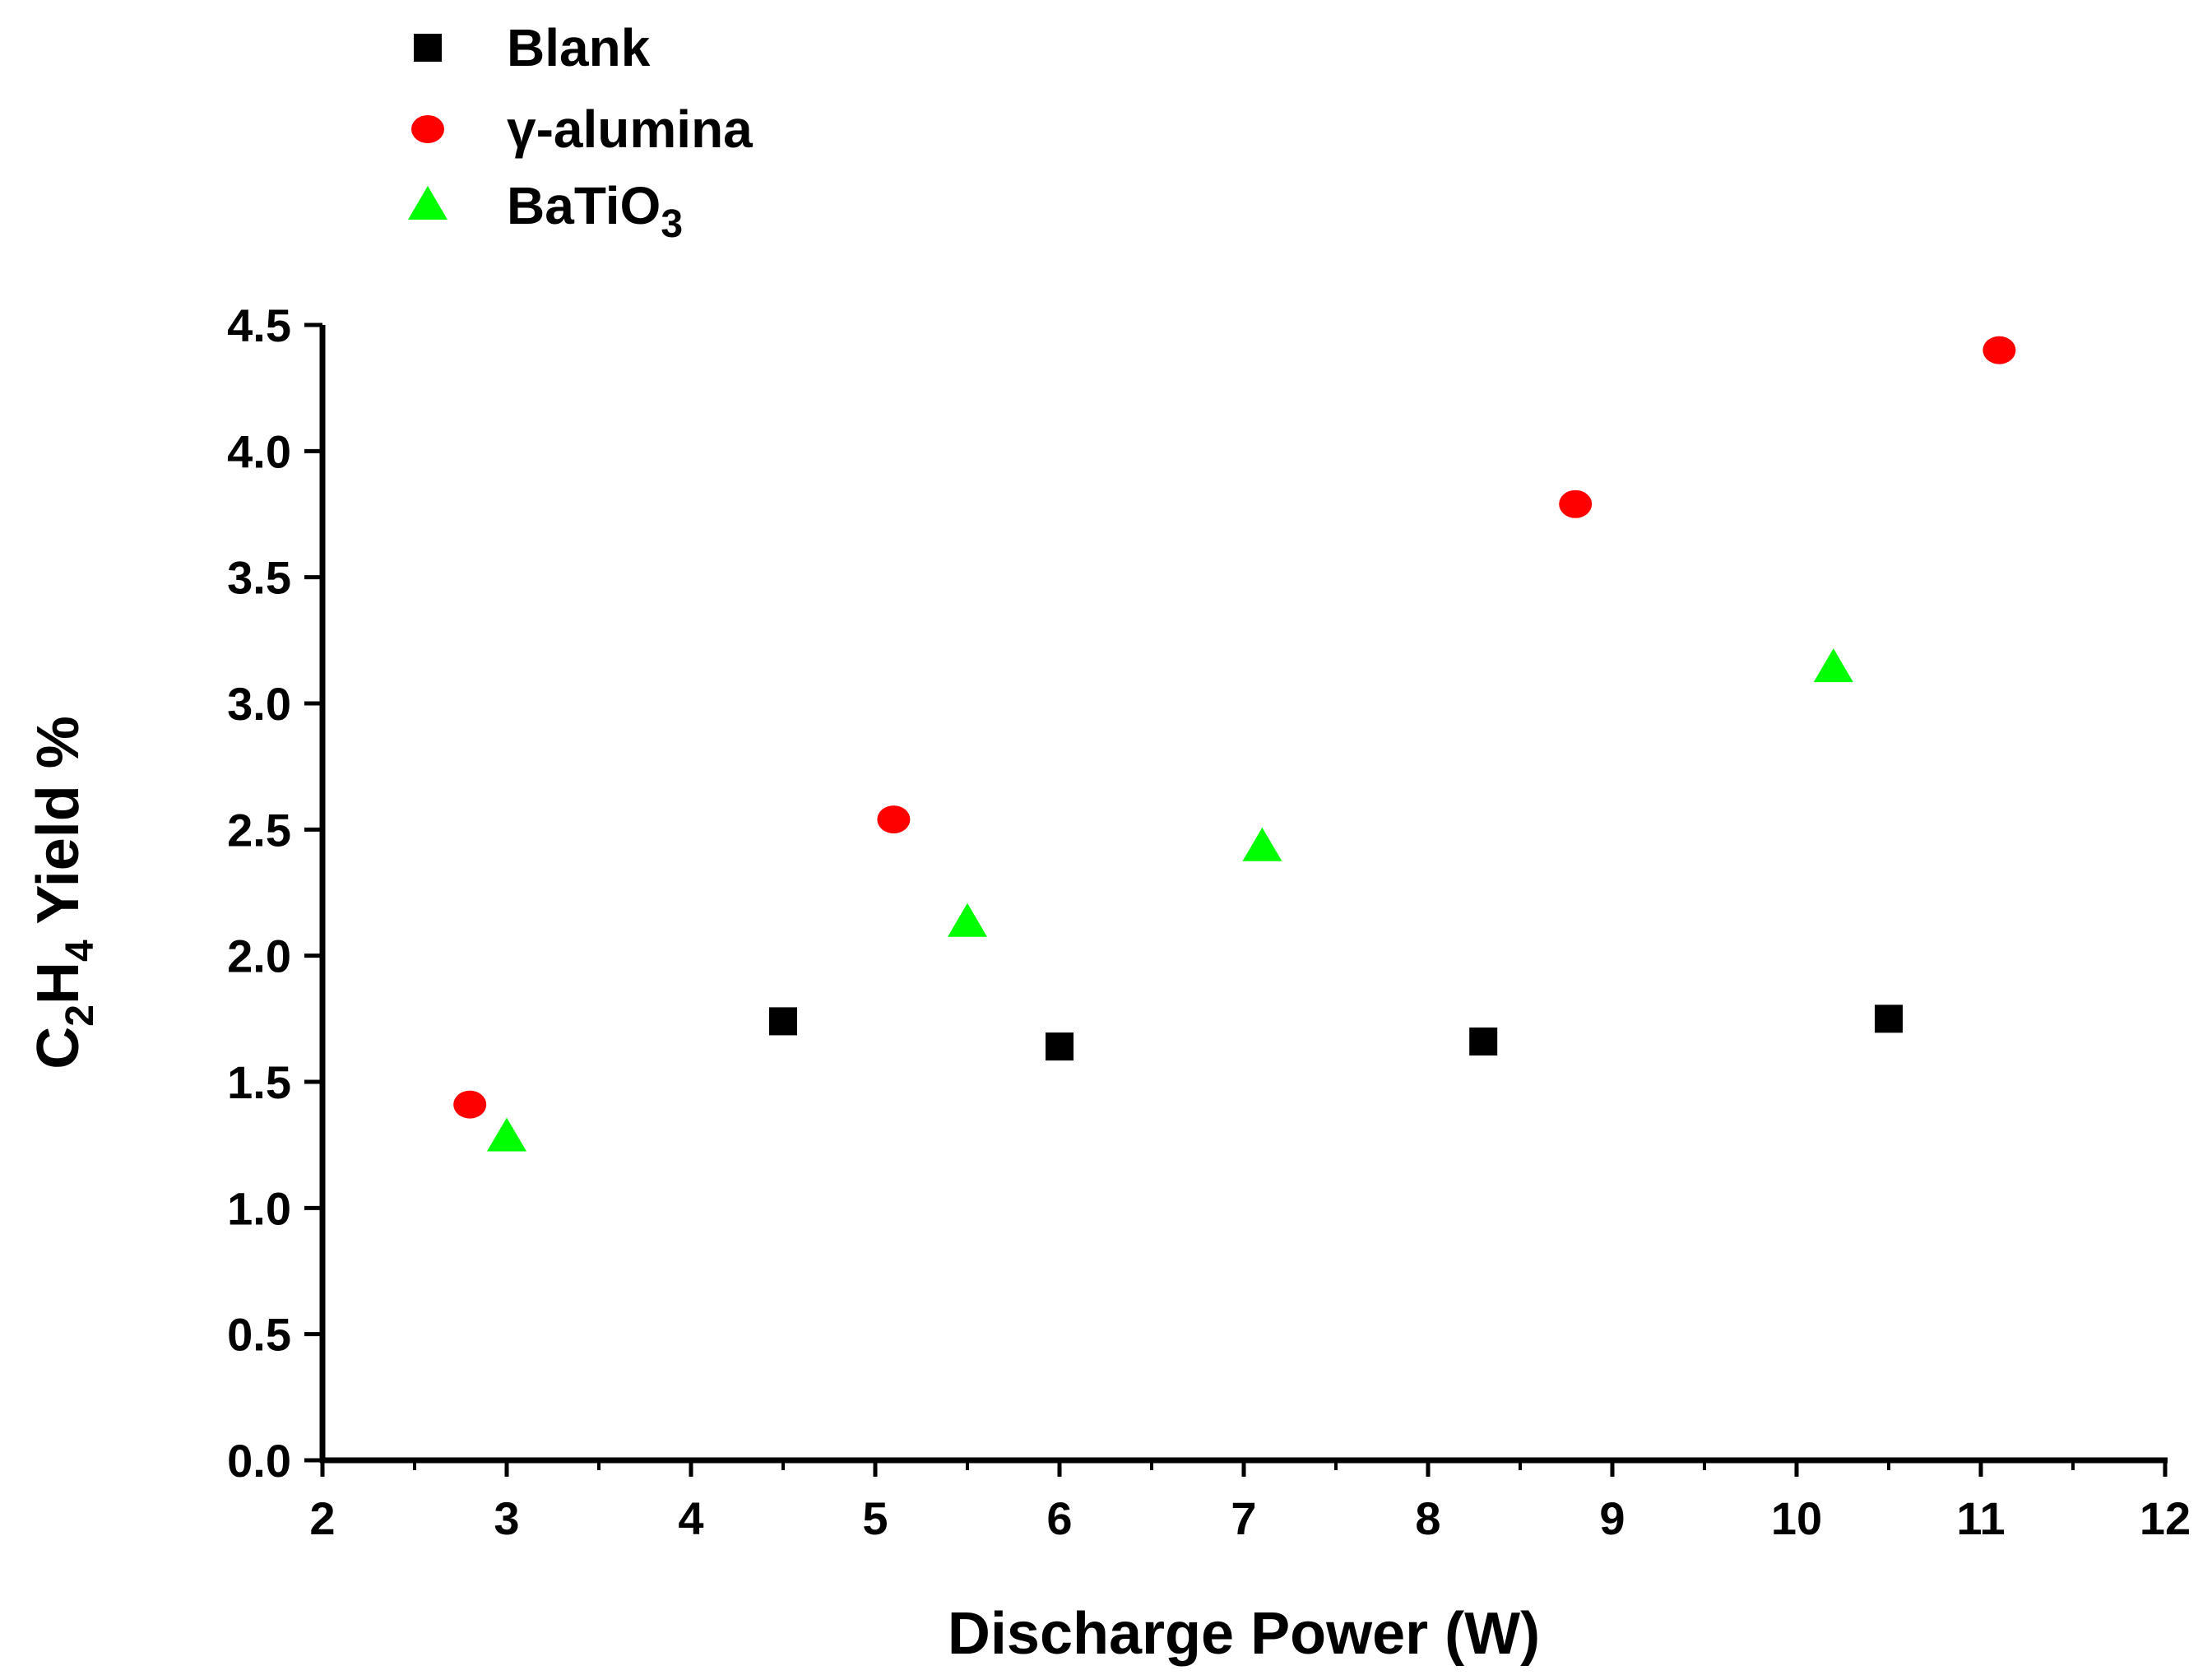 The width and height of the screenshot is (2212, 1675). I want to click on x-tick-label: 7, so click(1244, 1518).